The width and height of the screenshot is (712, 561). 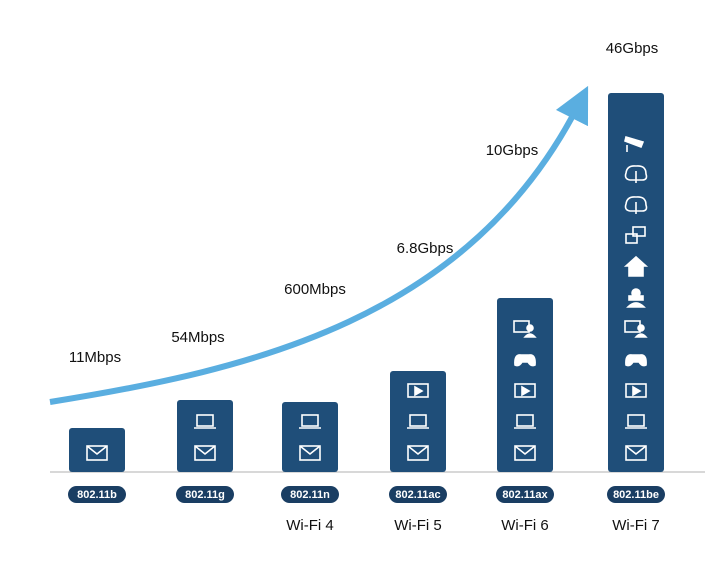 I want to click on speed-label: 11Mbps, so click(x=95, y=357).